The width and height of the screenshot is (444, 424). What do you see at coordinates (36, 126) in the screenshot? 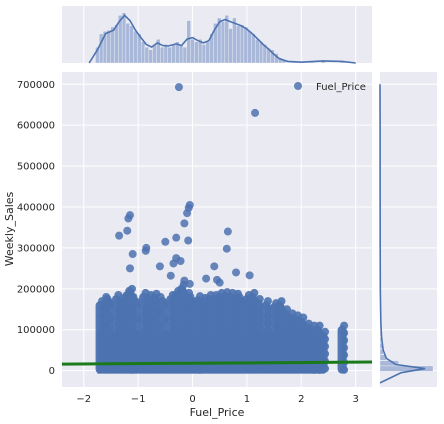
I see `y-tick-label: 600000` at bounding box center [36, 126].